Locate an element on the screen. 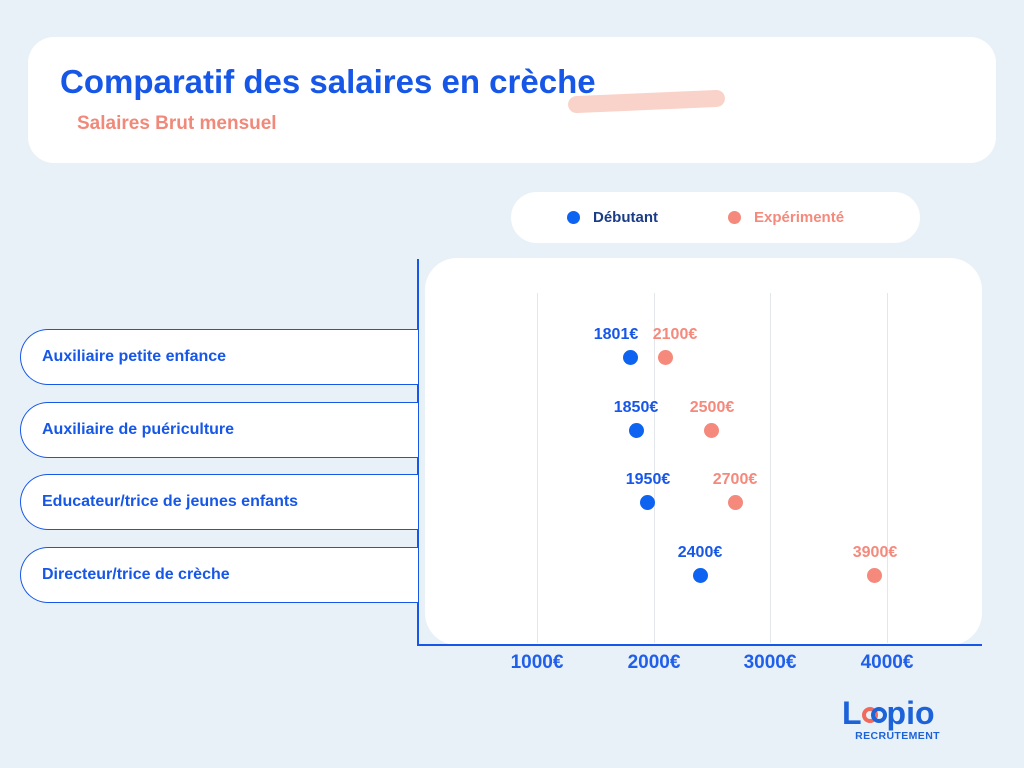 The width and height of the screenshot is (1024, 768). category-row: Educateur/trice de jeunes enfants is located at coordinates (219, 502).